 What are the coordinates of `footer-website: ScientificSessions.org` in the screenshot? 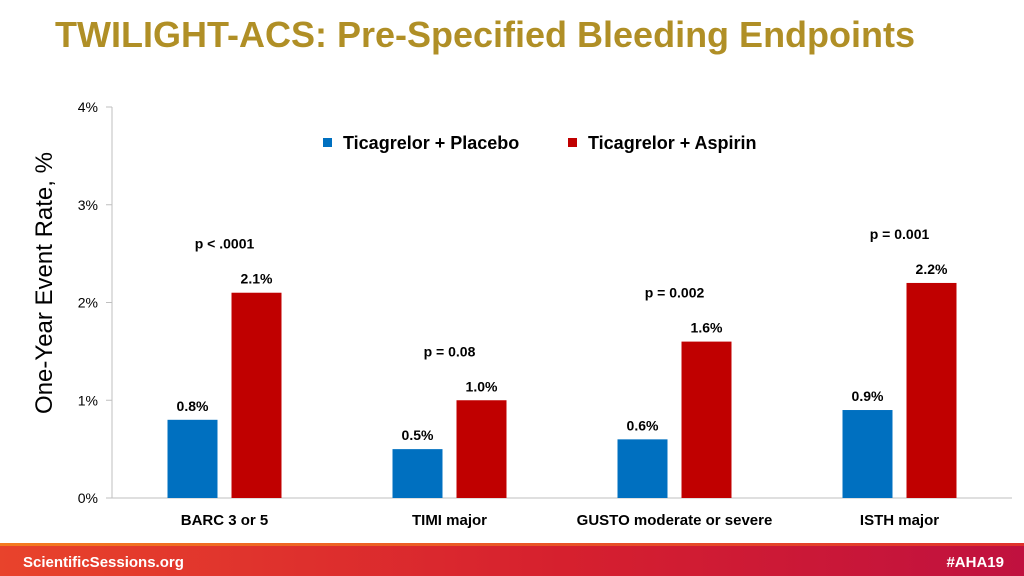 It's located at (103, 562).